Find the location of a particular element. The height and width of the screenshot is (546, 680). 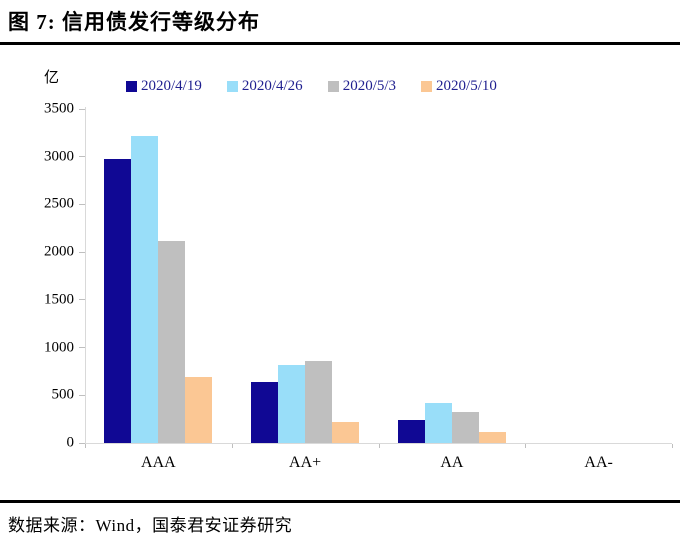

bar-2020/4/19-AA is located at coordinates (411, 431).